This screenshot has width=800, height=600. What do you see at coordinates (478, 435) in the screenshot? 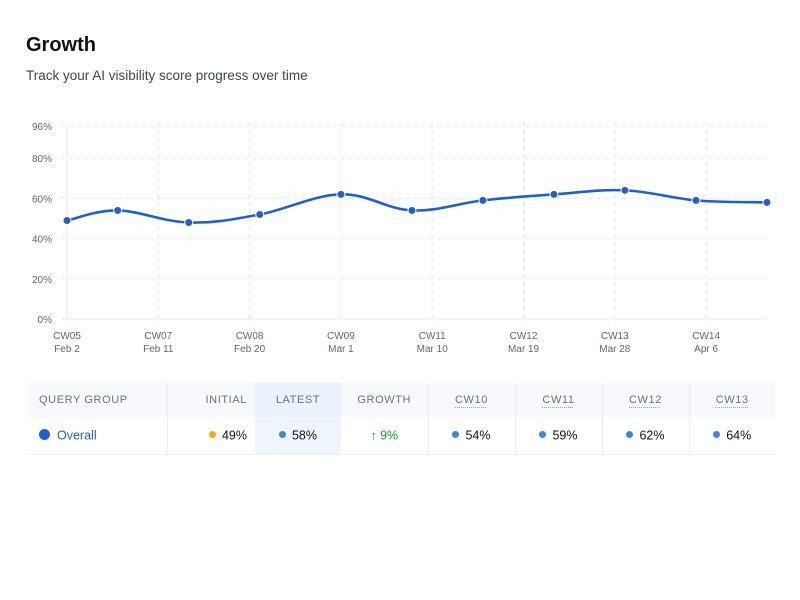
I see `week-value: 54%` at bounding box center [478, 435].